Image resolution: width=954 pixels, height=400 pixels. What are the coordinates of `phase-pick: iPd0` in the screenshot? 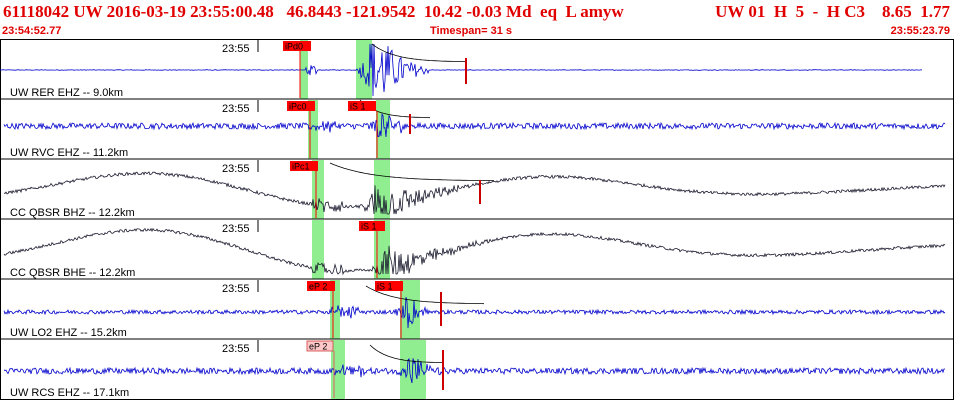 It's located at (297, 69).